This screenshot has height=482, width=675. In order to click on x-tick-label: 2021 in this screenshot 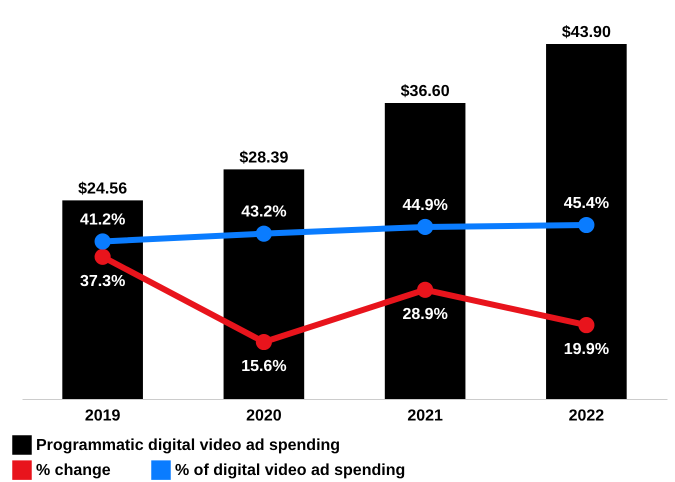, I will do `click(425, 416)`.